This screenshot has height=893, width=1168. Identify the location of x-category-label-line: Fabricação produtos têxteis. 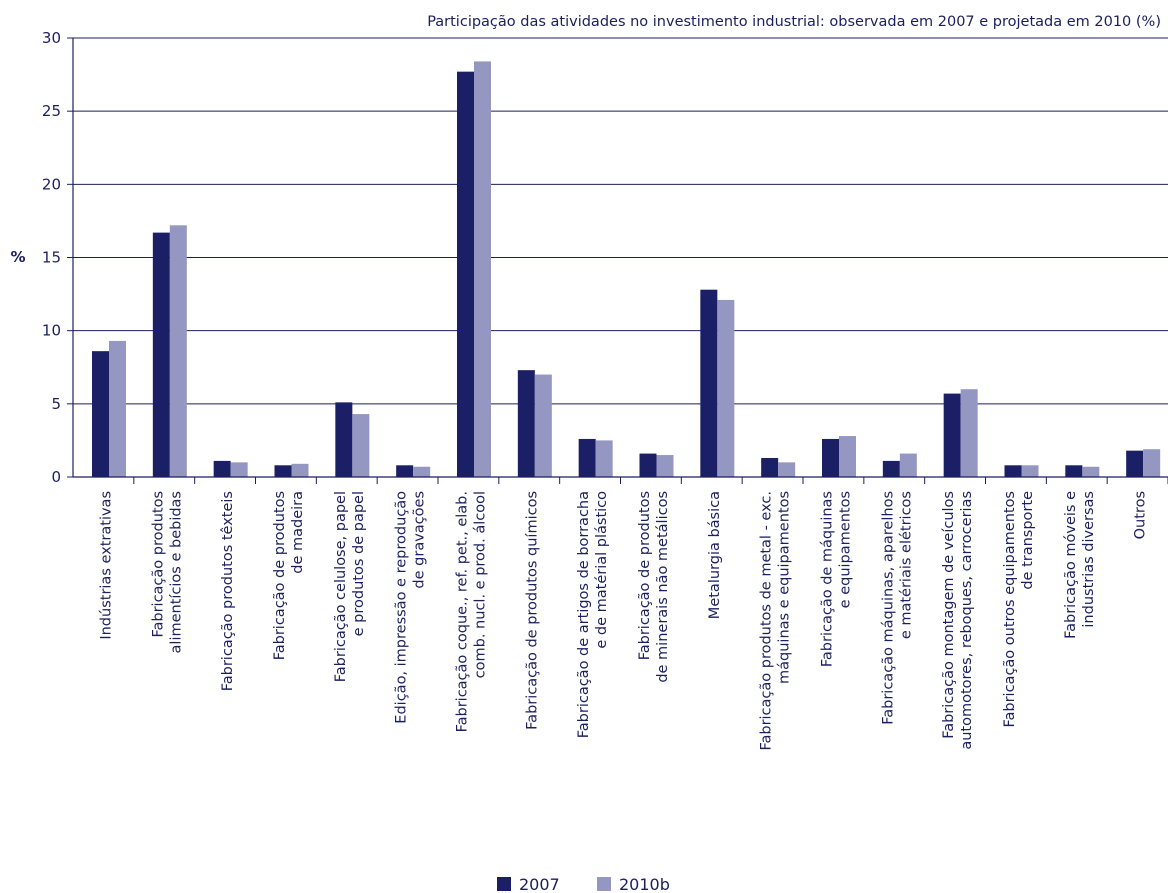
(228, 591).